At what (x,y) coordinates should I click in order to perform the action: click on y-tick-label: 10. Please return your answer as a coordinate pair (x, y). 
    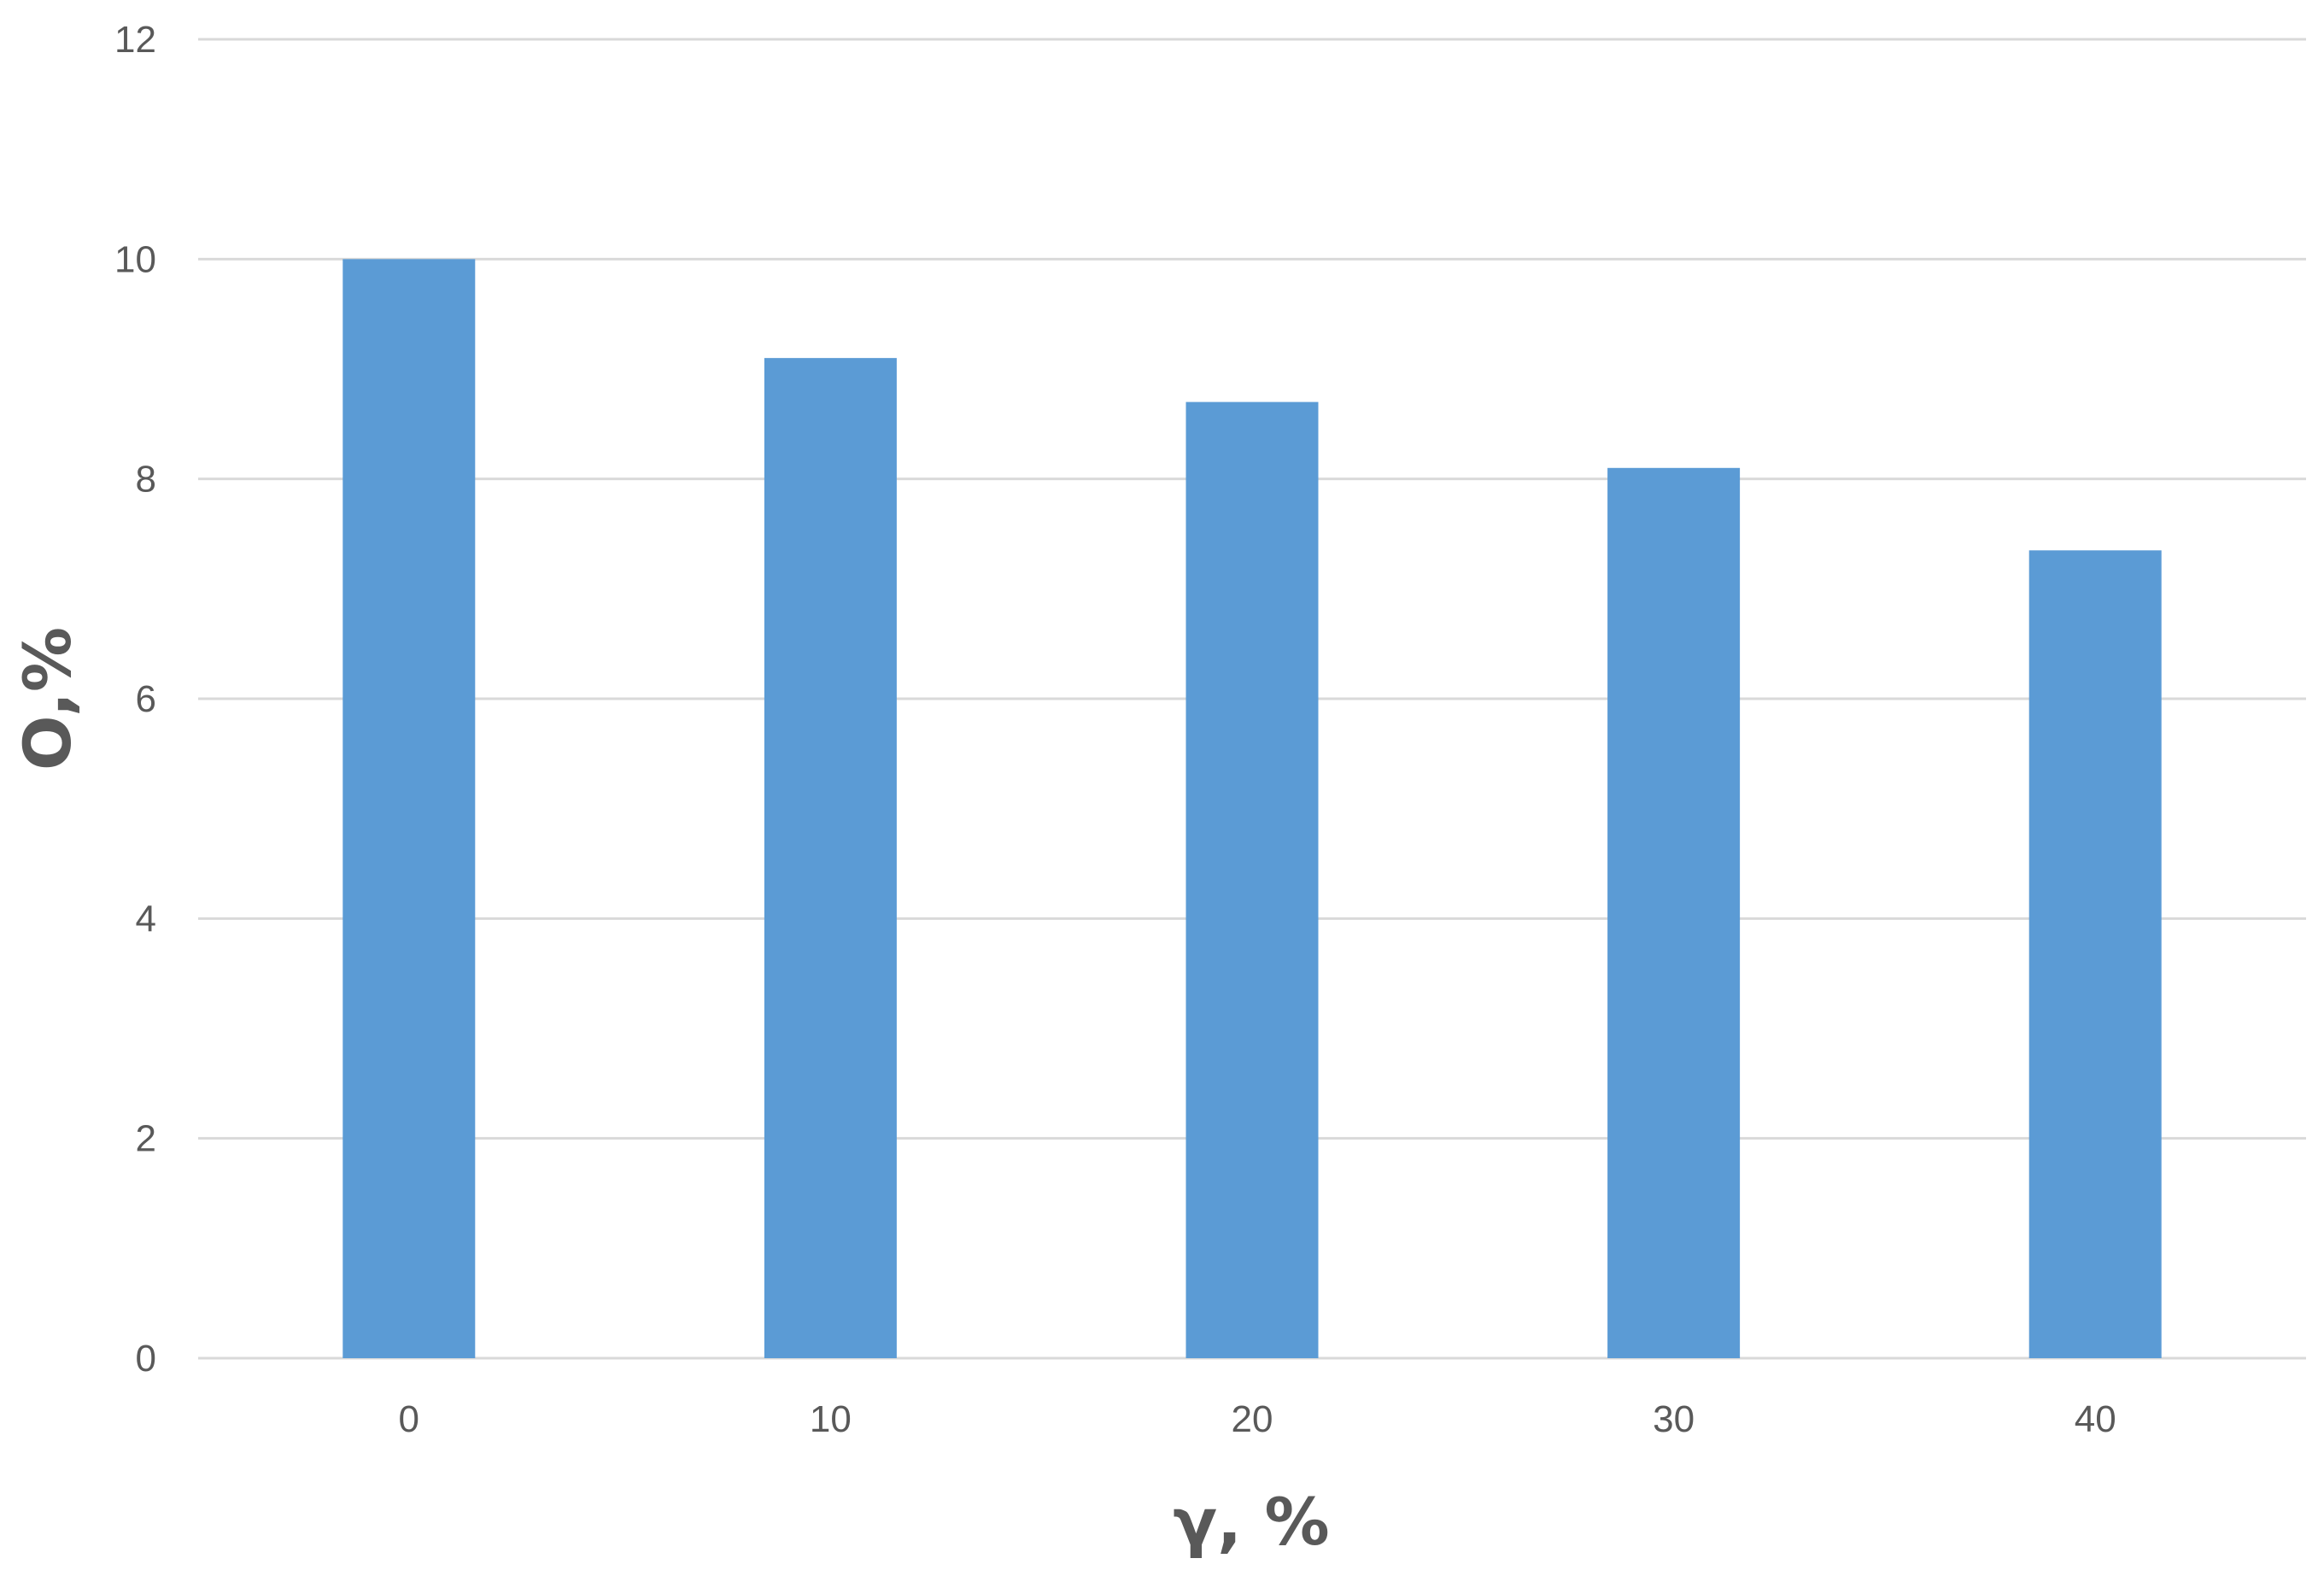
    Looking at the image, I should click on (135, 259).